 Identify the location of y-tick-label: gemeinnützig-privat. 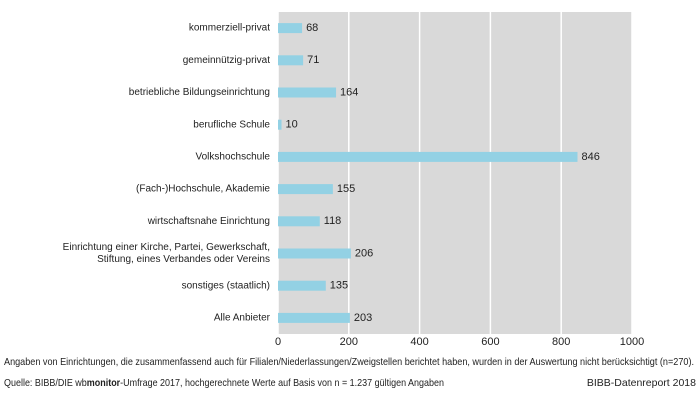
(226, 60).